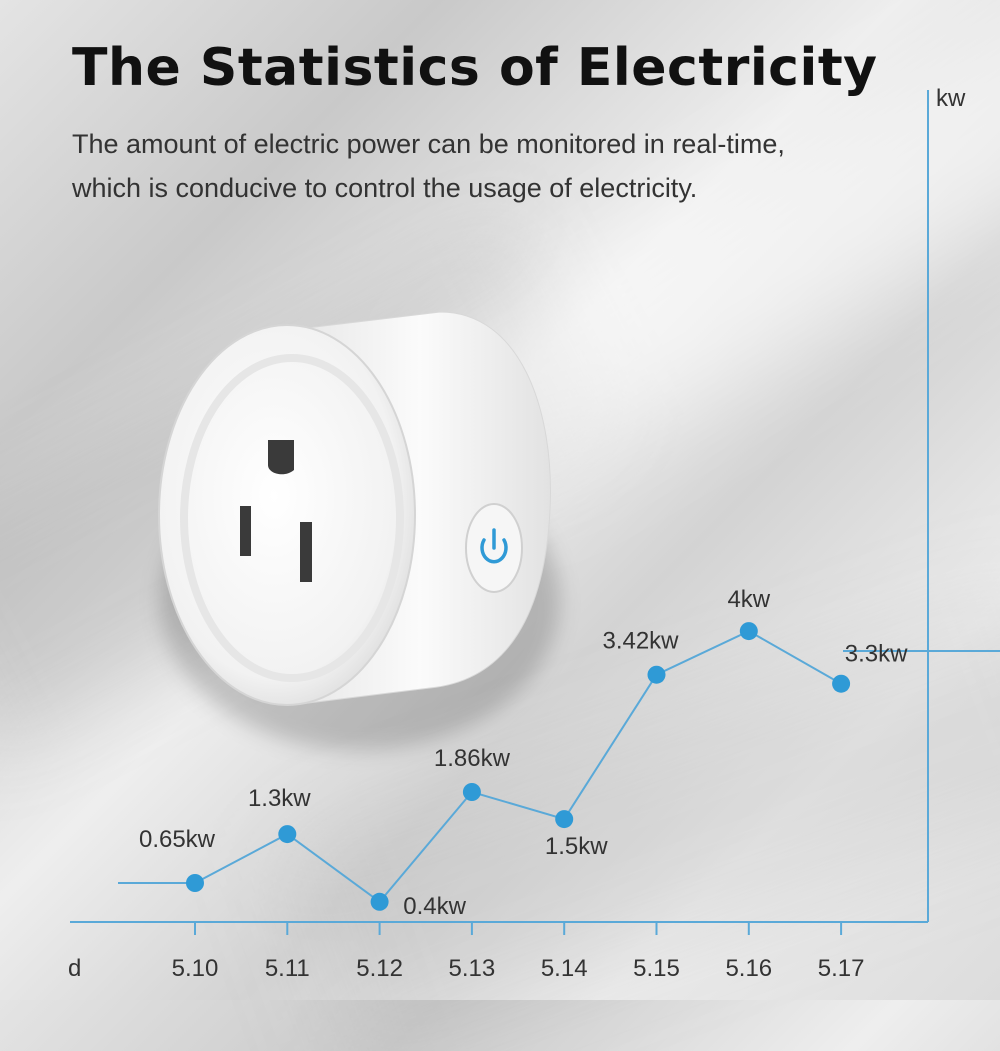 The image size is (1000, 1051). I want to click on x-tick-label: 5.10, so click(195, 968).